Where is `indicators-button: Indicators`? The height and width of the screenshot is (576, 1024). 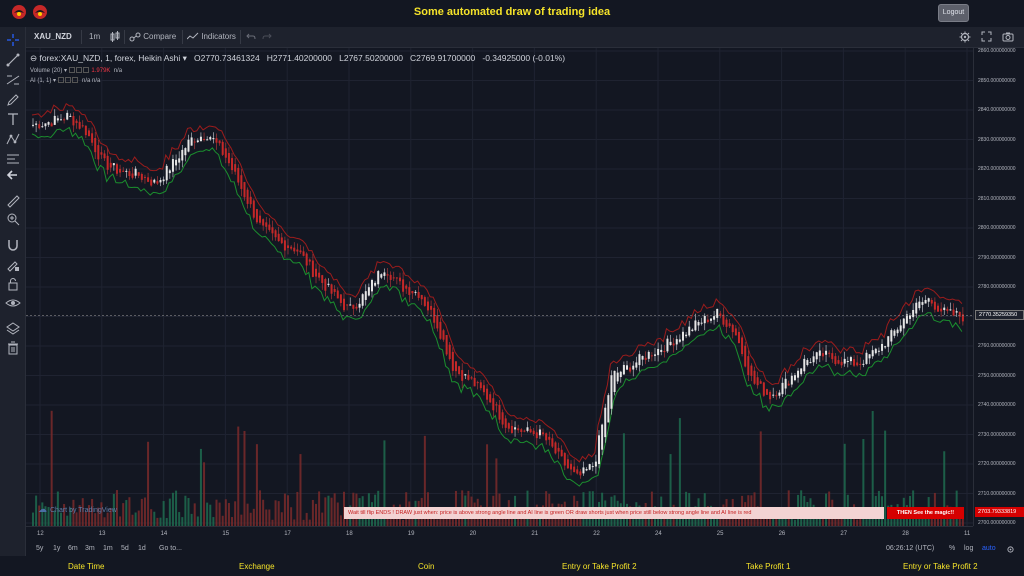 indicators-button: Indicators is located at coordinates (211, 37).